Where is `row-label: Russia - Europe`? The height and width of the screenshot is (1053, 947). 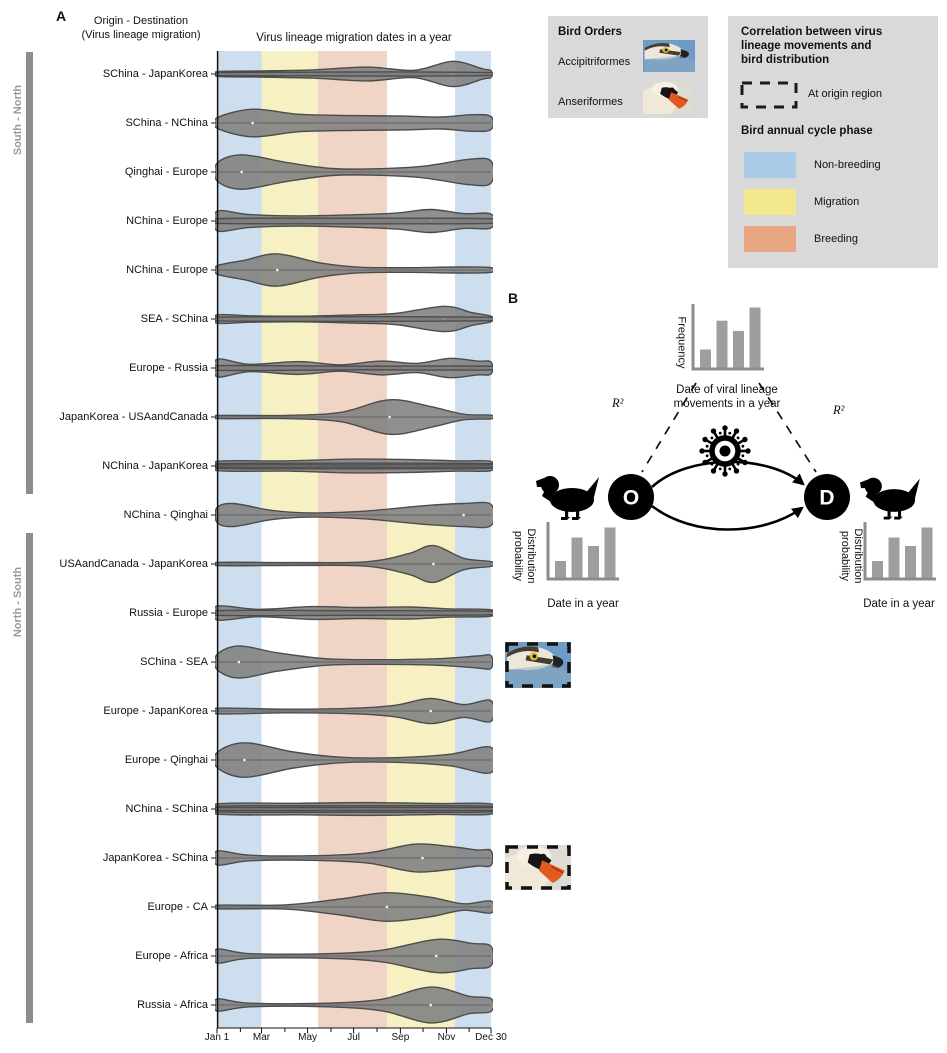
row-label: Russia - Europe is located at coordinates (168, 613).